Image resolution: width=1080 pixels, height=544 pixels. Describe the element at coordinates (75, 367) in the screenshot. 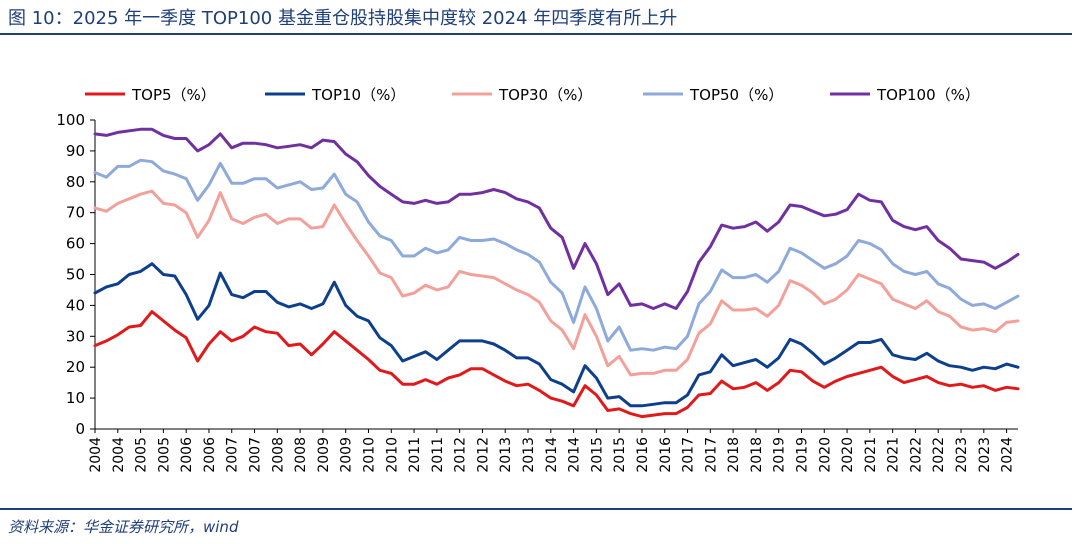

I see `y-tick-label: 20` at that location.